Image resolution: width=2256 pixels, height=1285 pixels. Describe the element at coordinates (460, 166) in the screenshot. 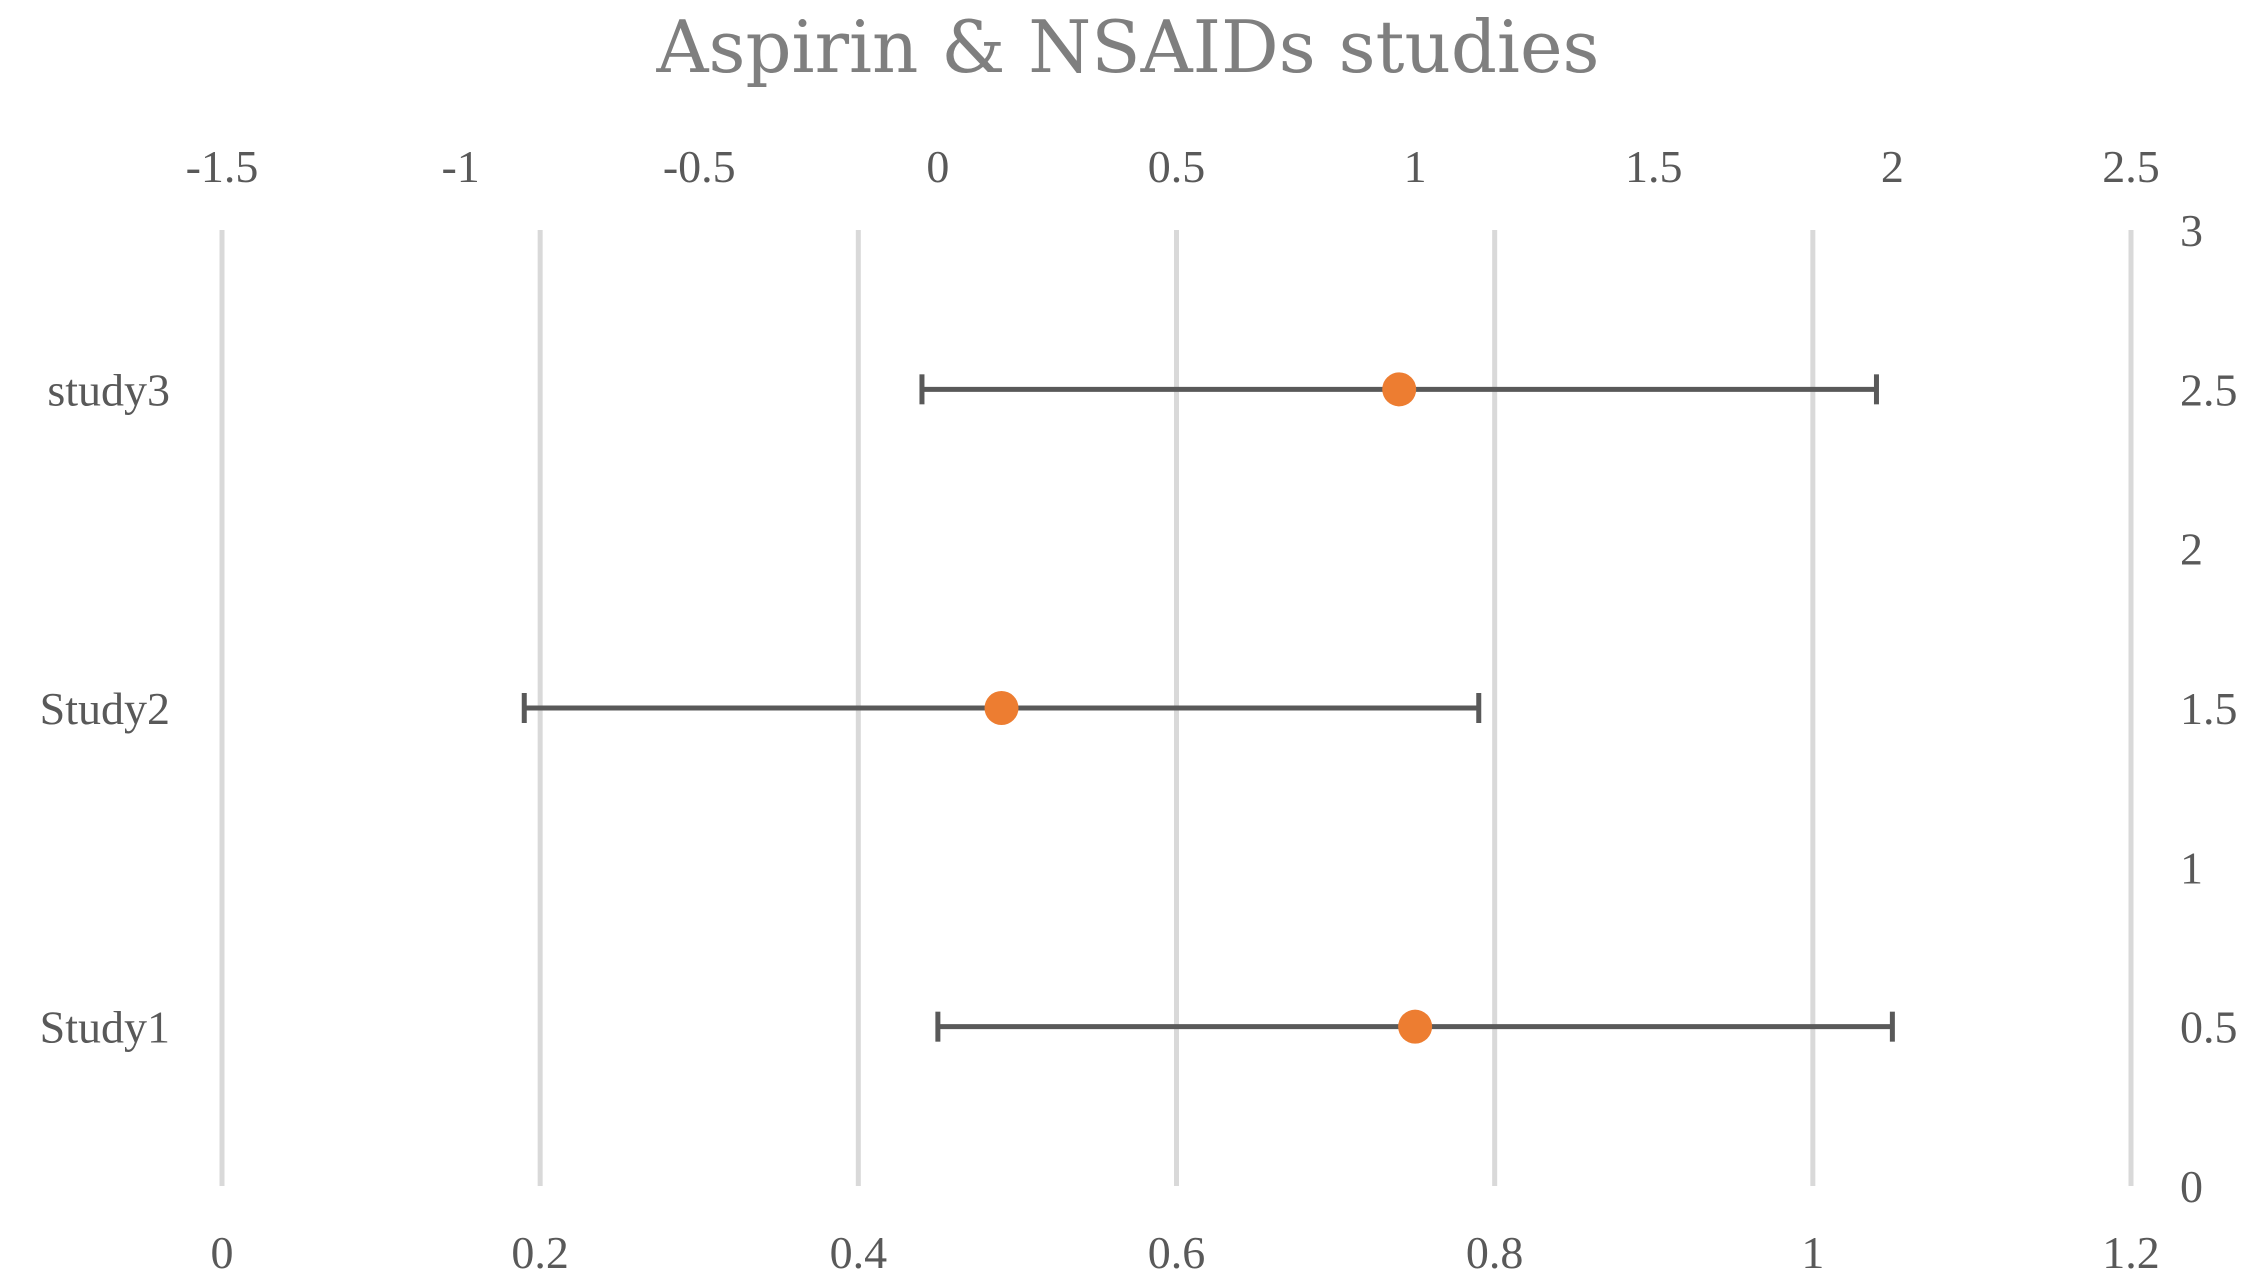

I see `top-axis-tick-label: -1` at that location.